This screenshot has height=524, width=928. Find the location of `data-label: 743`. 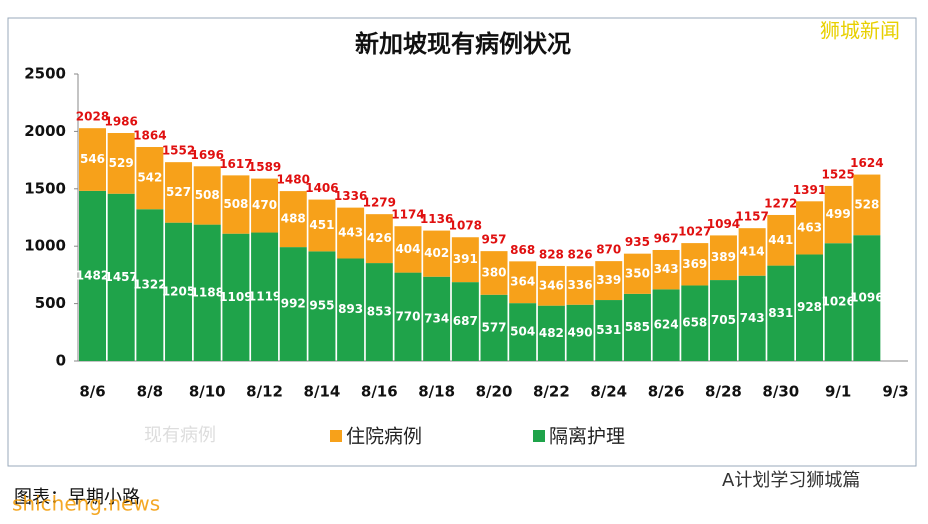

data-label: 743 is located at coordinates (752, 318).